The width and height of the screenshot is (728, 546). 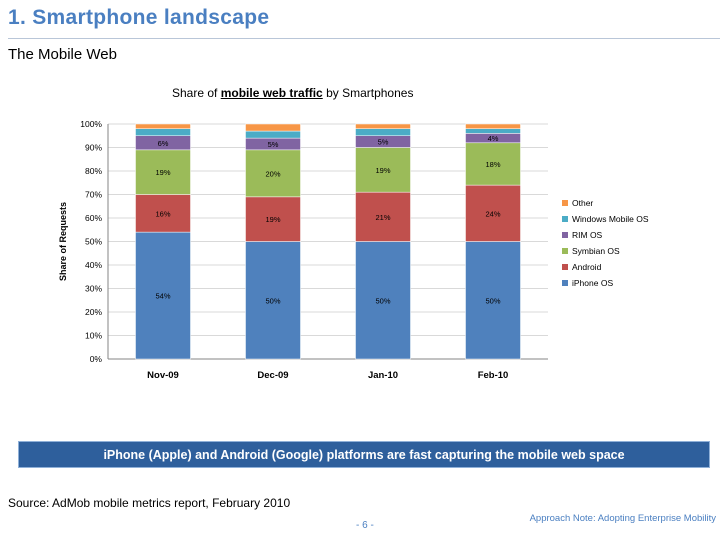 I want to click on y-tick-label: 100%, so click(x=91, y=124).